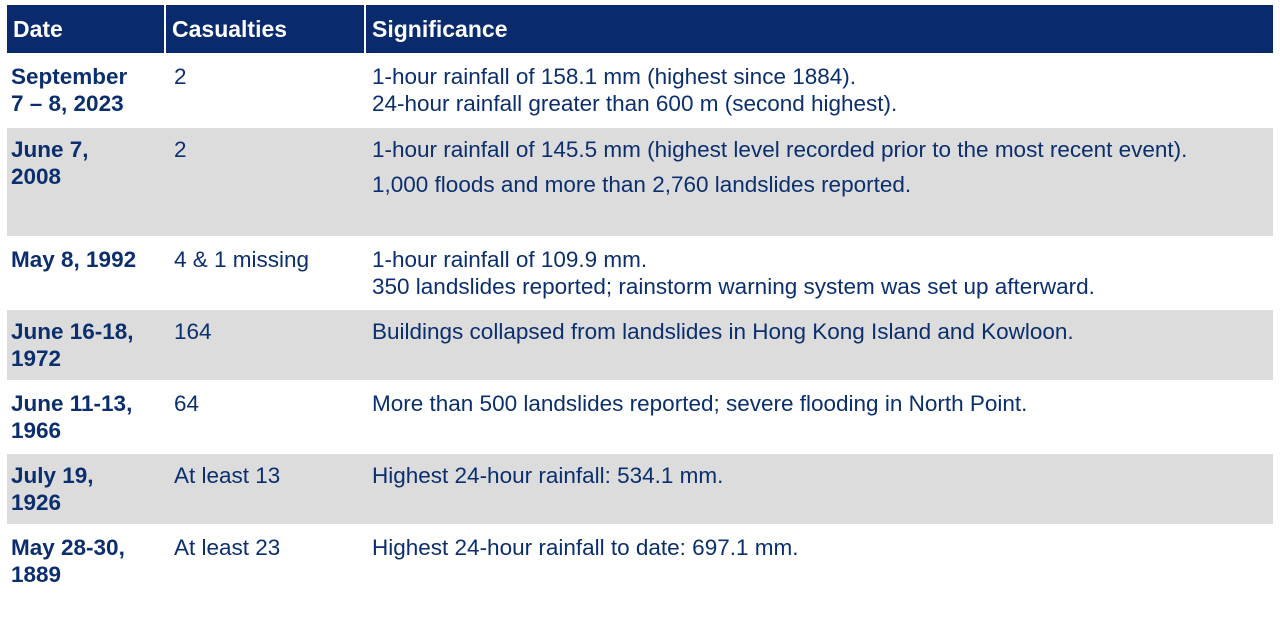  I want to click on table-header: Date Casualties Significance, so click(640, 30).